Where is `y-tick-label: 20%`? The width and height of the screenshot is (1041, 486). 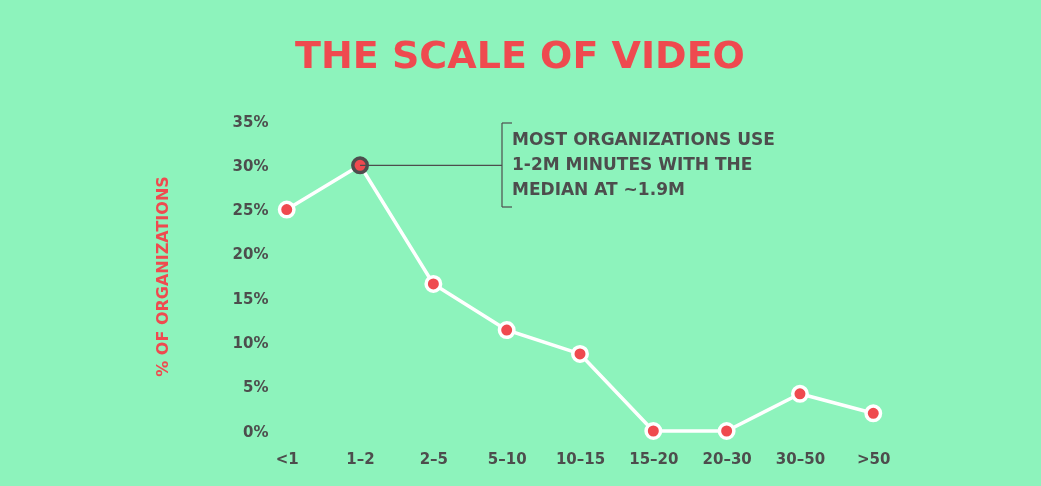 y-tick-label: 20% is located at coordinates (250, 254).